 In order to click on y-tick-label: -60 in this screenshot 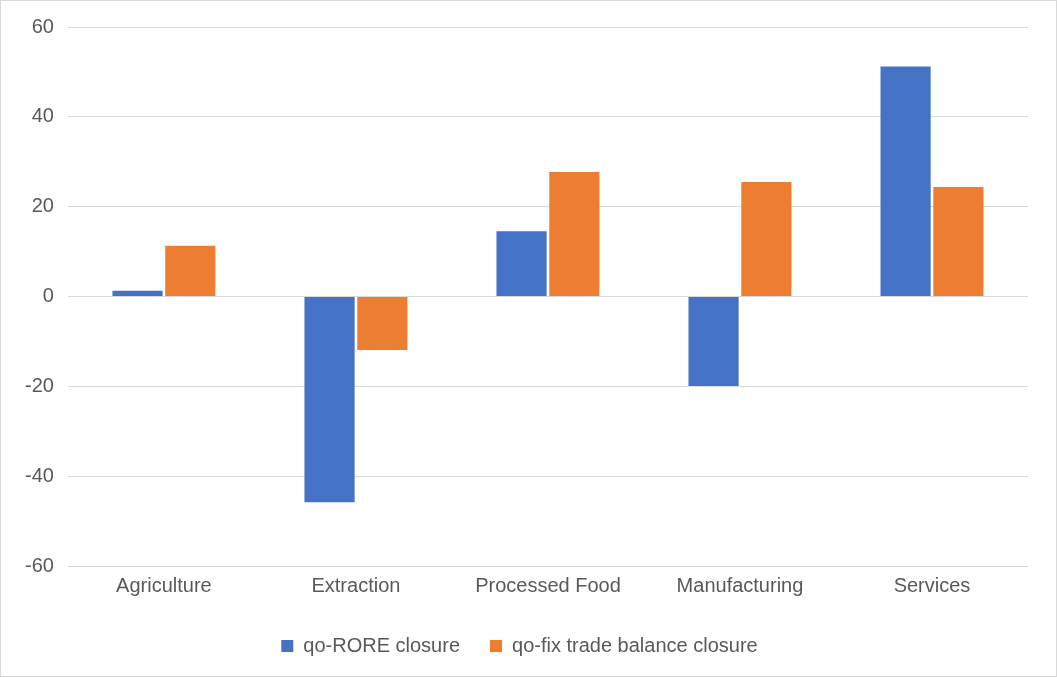, I will do `click(39, 564)`.